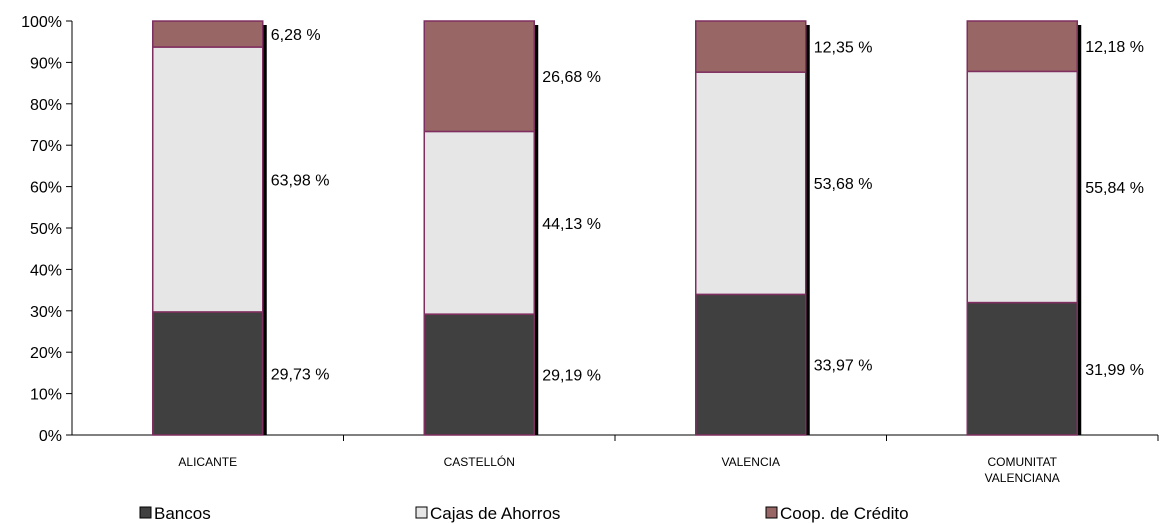  Describe the element at coordinates (182, 513) in the screenshot. I see `legend-label: Bancos` at that location.